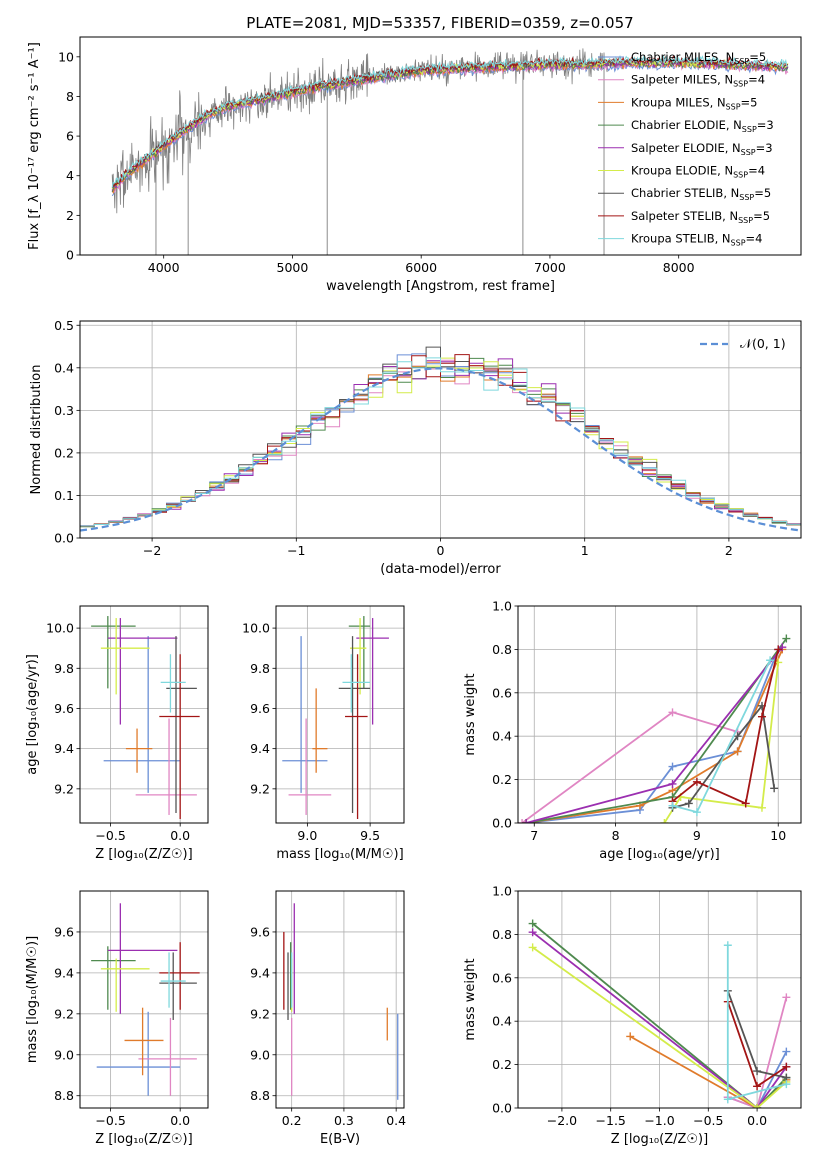 The width and height of the screenshot is (819, 1170). What do you see at coordinates (534, 835) in the screenshot?
I see `x-tick-label: 7` at bounding box center [534, 835].